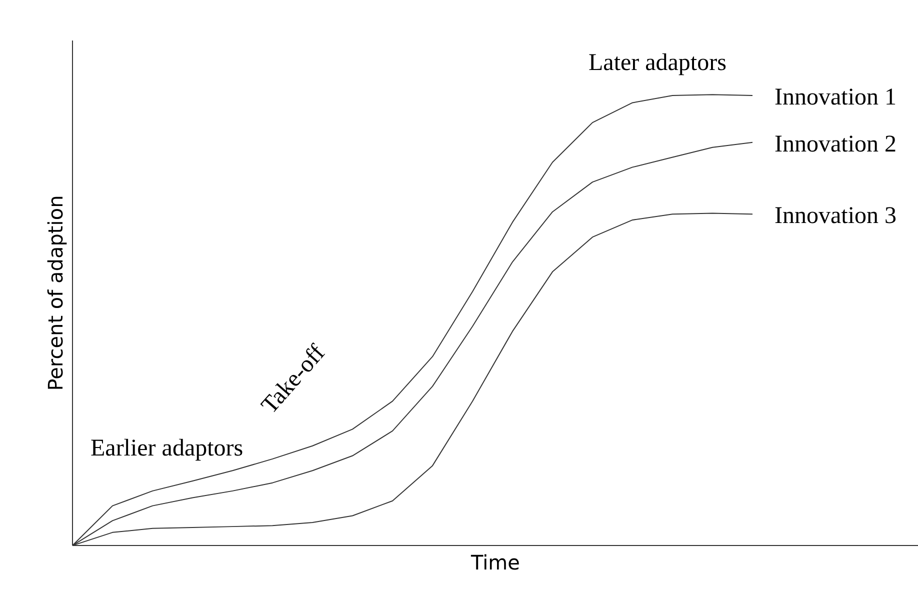  Describe the element at coordinates (167, 449) in the screenshot. I see `annotation: Earlier adaptors` at that location.